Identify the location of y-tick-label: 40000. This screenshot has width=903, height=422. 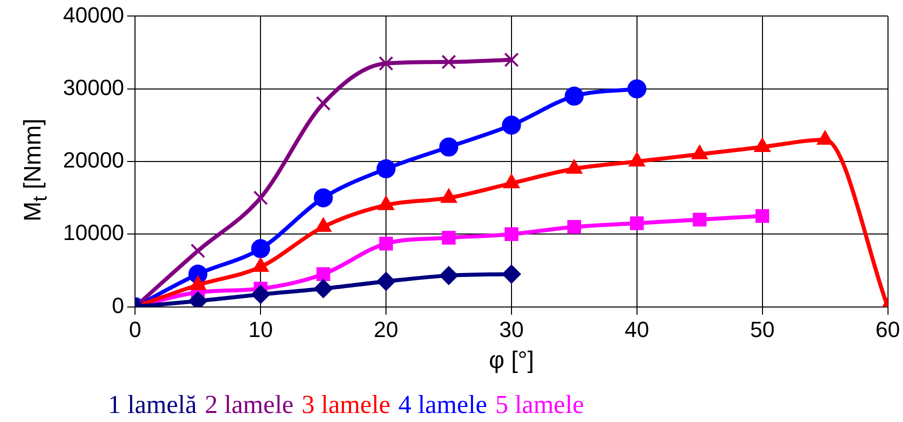
(93, 15).